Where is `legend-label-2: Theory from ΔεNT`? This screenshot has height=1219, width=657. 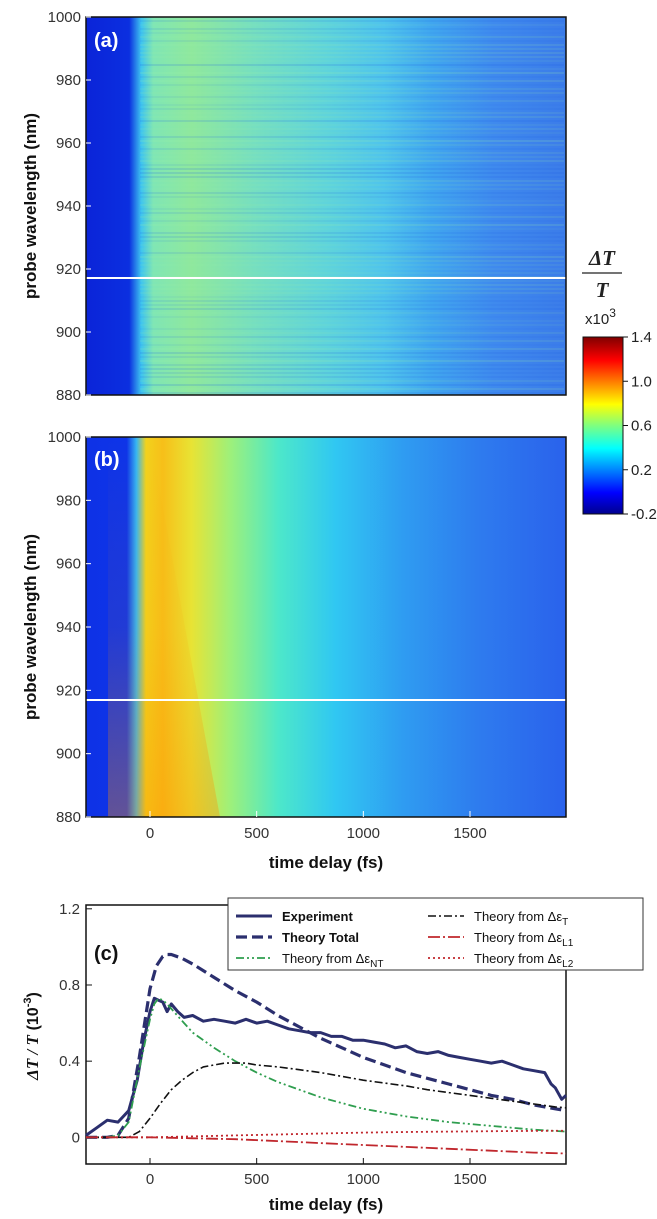
legend-label-2: Theory from ΔεNT is located at coordinates (333, 960).